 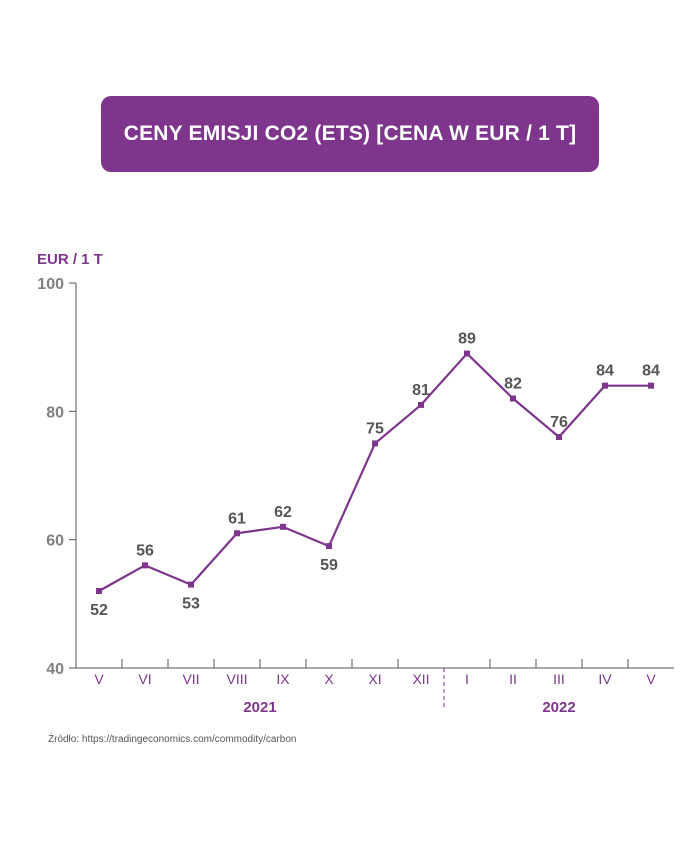 What do you see at coordinates (559, 679) in the screenshot?
I see `x-tick-label: III` at bounding box center [559, 679].